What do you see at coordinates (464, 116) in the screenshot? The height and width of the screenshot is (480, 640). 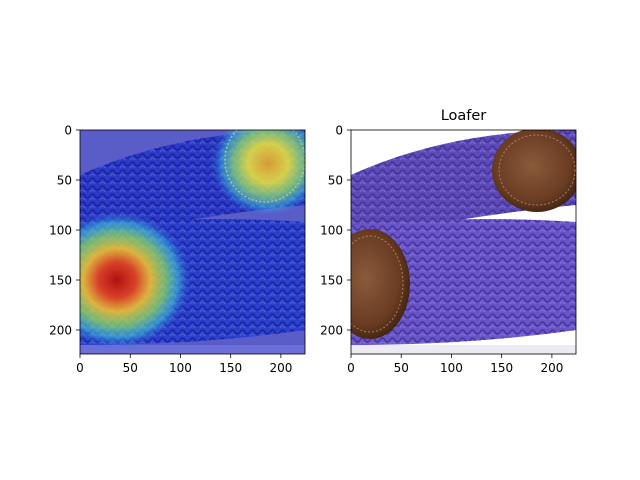 I see `chart-title: Loafer` at bounding box center [464, 116].